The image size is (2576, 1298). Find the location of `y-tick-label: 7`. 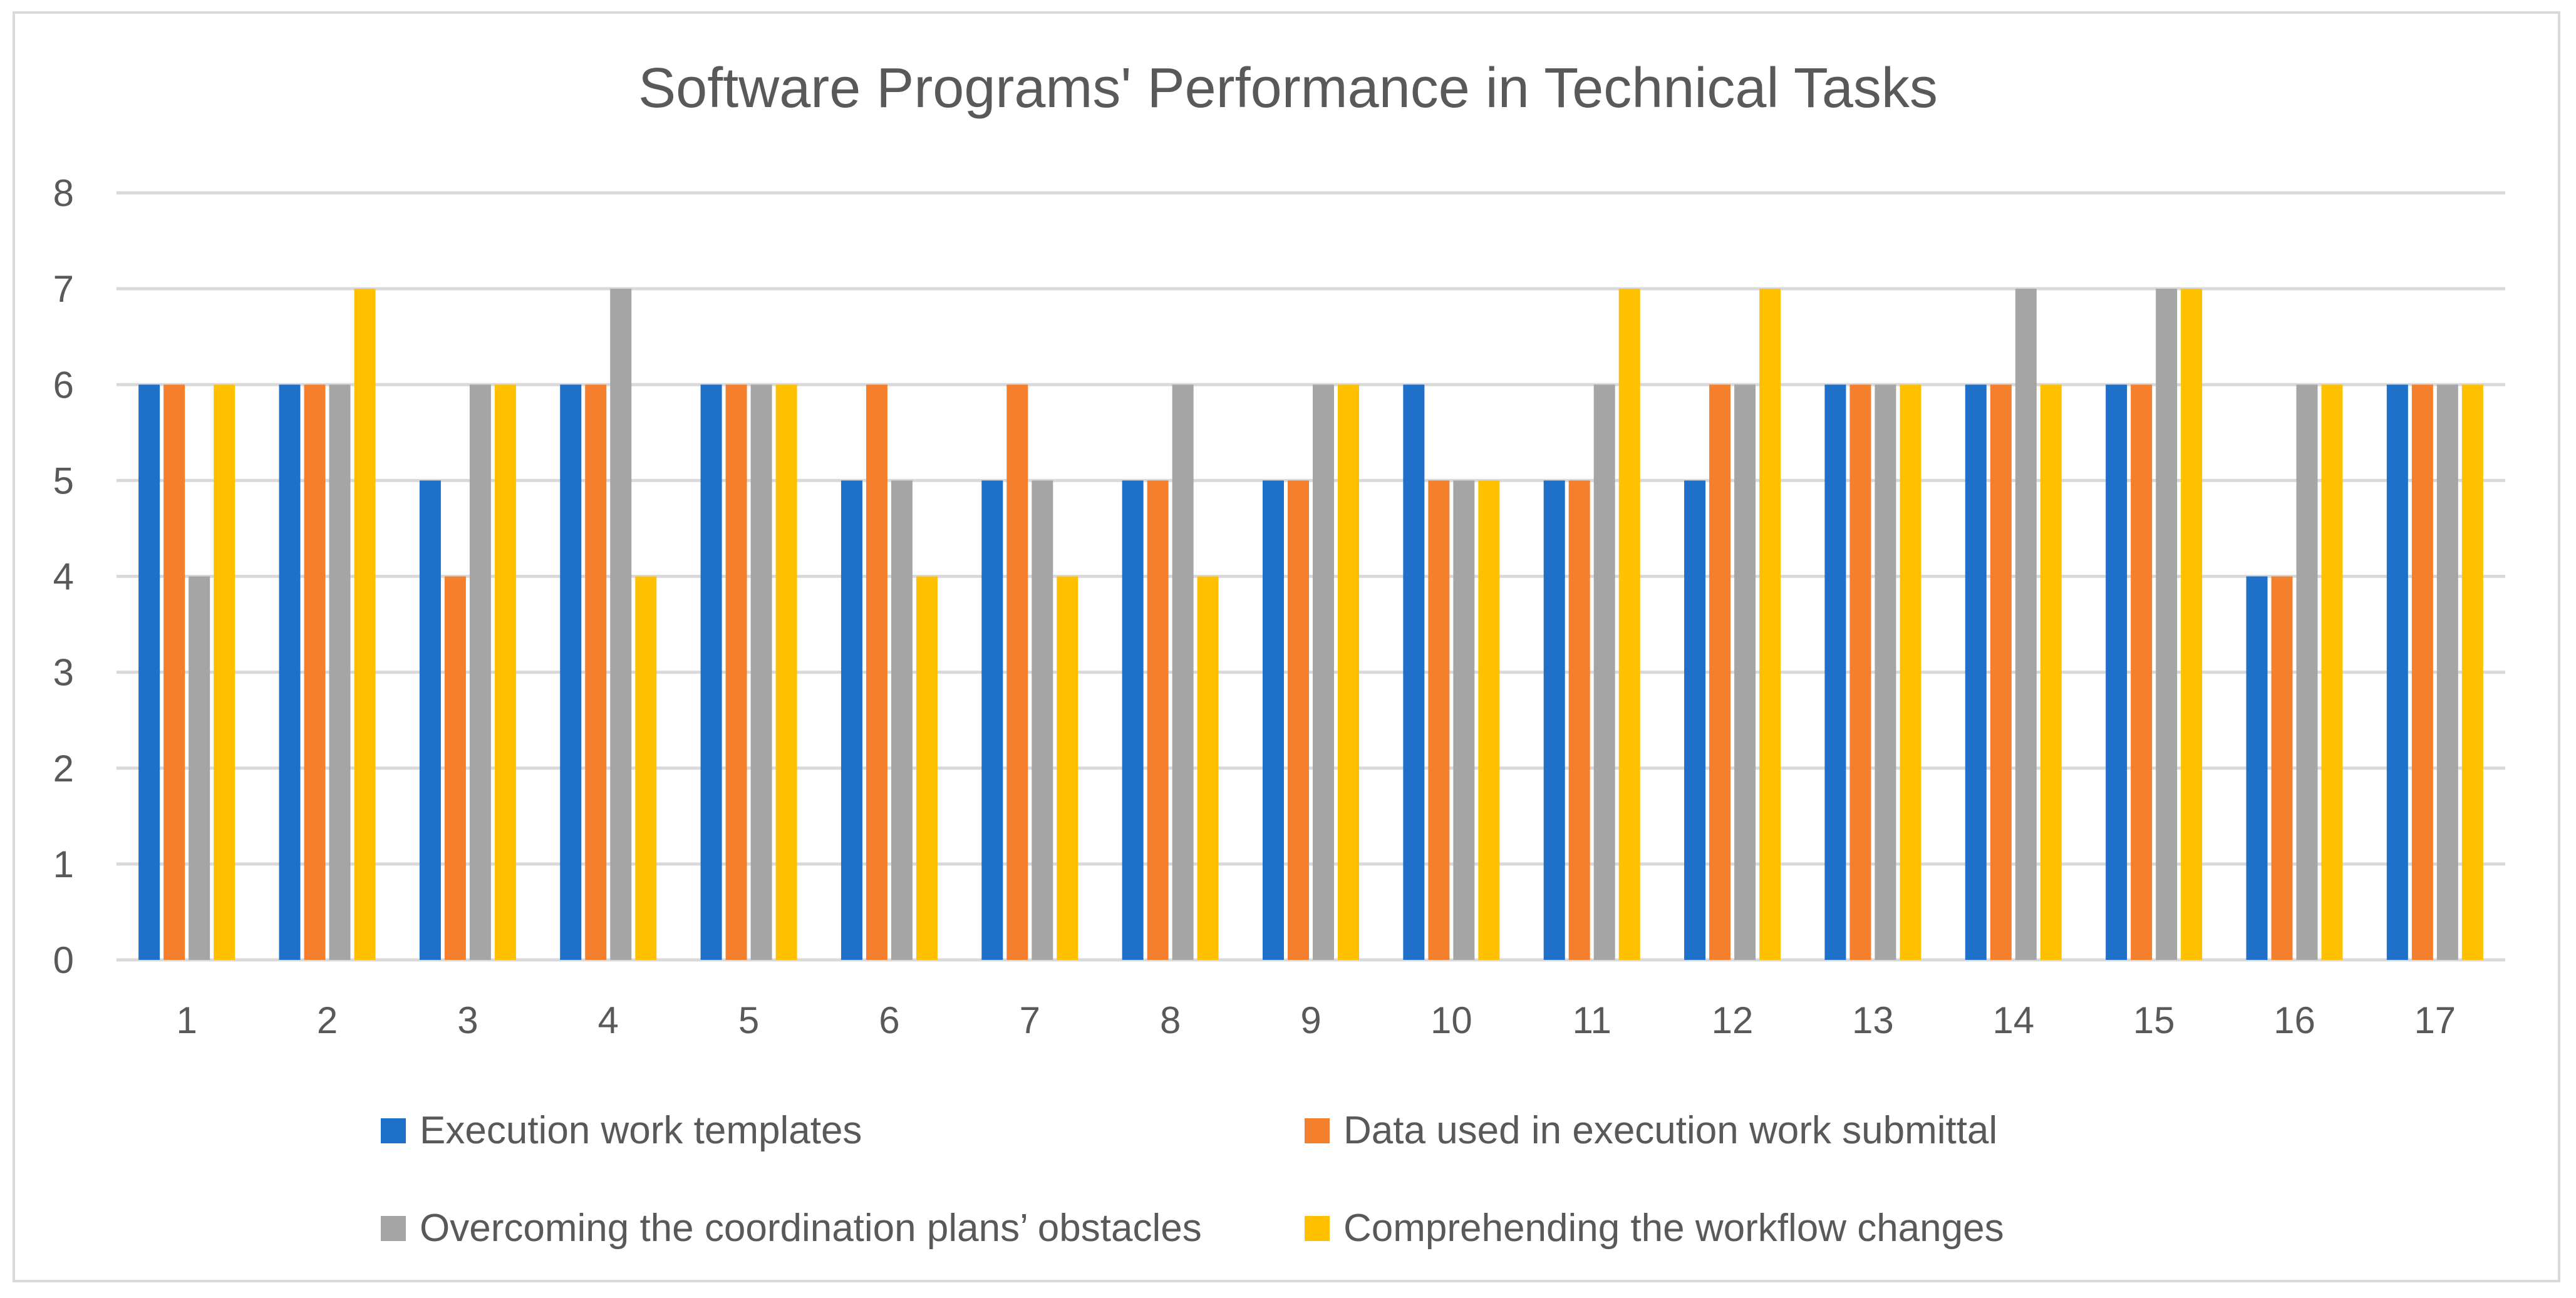

y-tick-label: 7 is located at coordinates (63, 289).